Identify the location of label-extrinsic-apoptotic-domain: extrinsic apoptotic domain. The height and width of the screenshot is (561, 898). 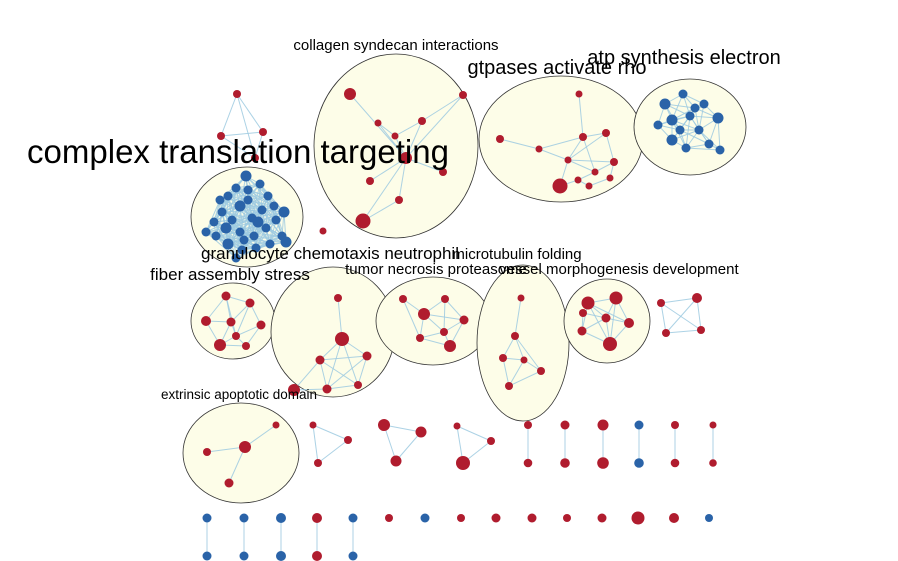
(239, 394).